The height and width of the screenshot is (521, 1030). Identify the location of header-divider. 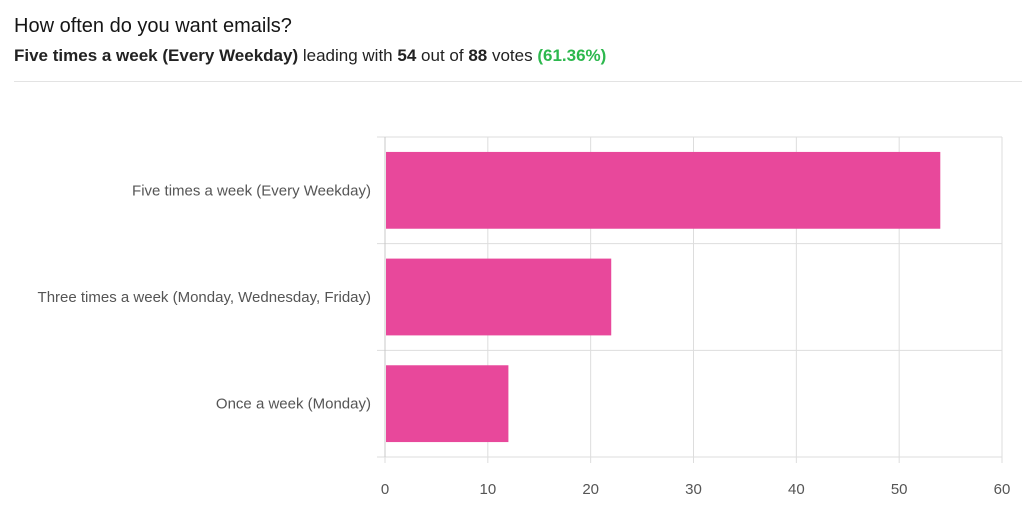
(518, 81).